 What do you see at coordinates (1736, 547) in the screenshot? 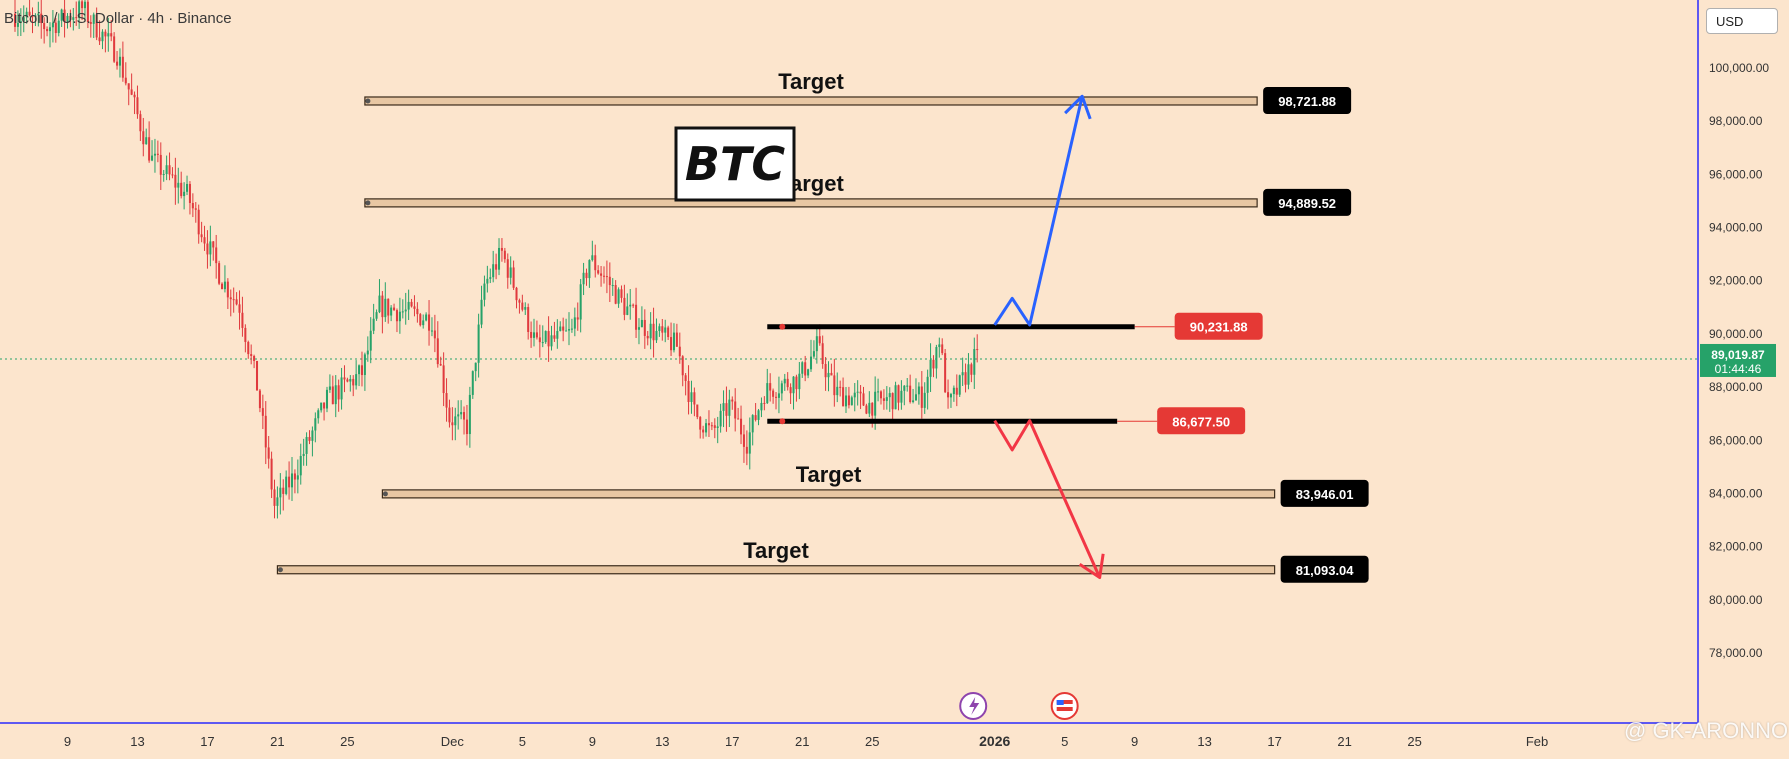
I see `y-tick-label: 82,000.00` at bounding box center [1736, 547].